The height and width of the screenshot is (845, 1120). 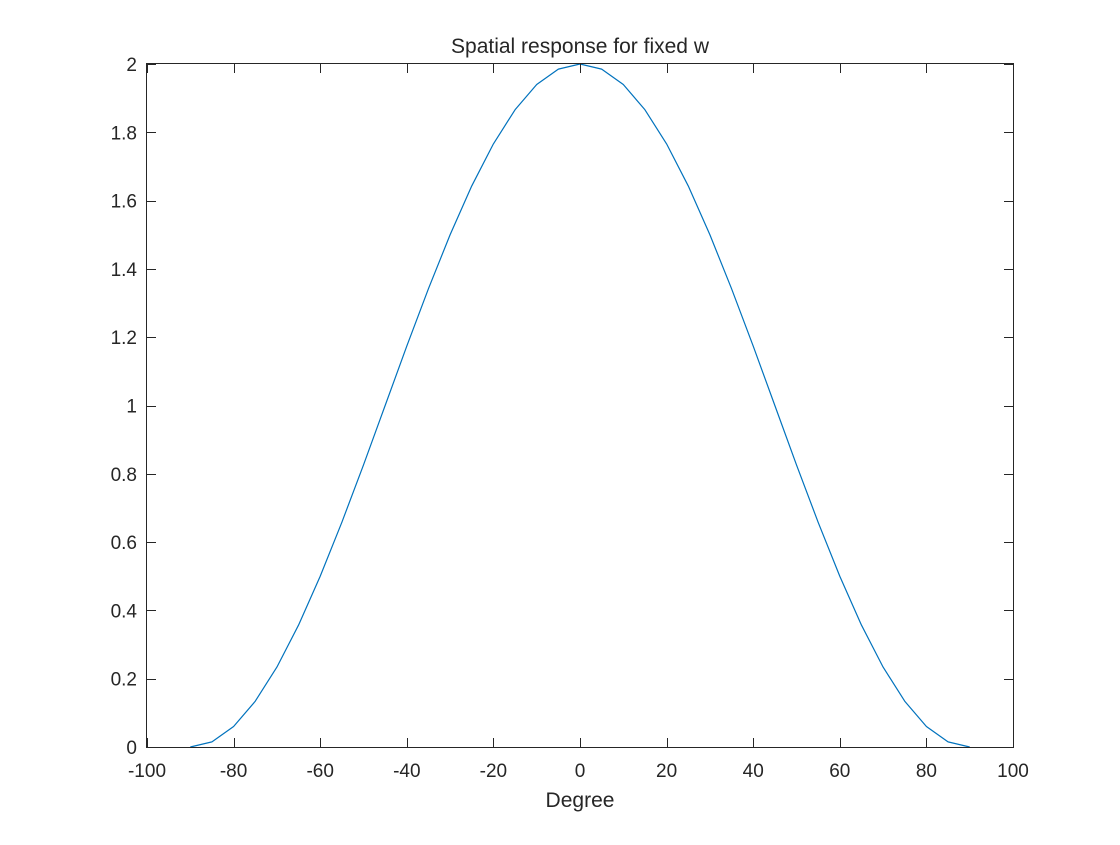 I want to click on x-tick-label: 0, so click(x=580, y=771).